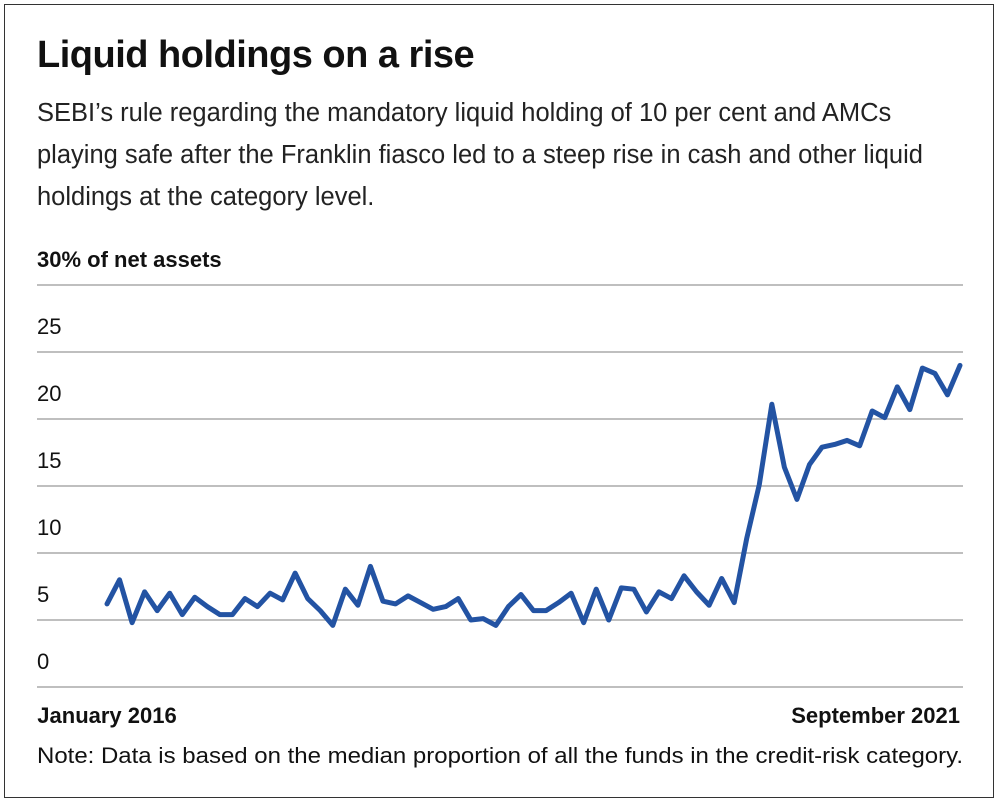 Image resolution: width=1000 pixels, height=804 pixels. Describe the element at coordinates (43, 661) in the screenshot. I see `y-tick-label: 0` at that location.